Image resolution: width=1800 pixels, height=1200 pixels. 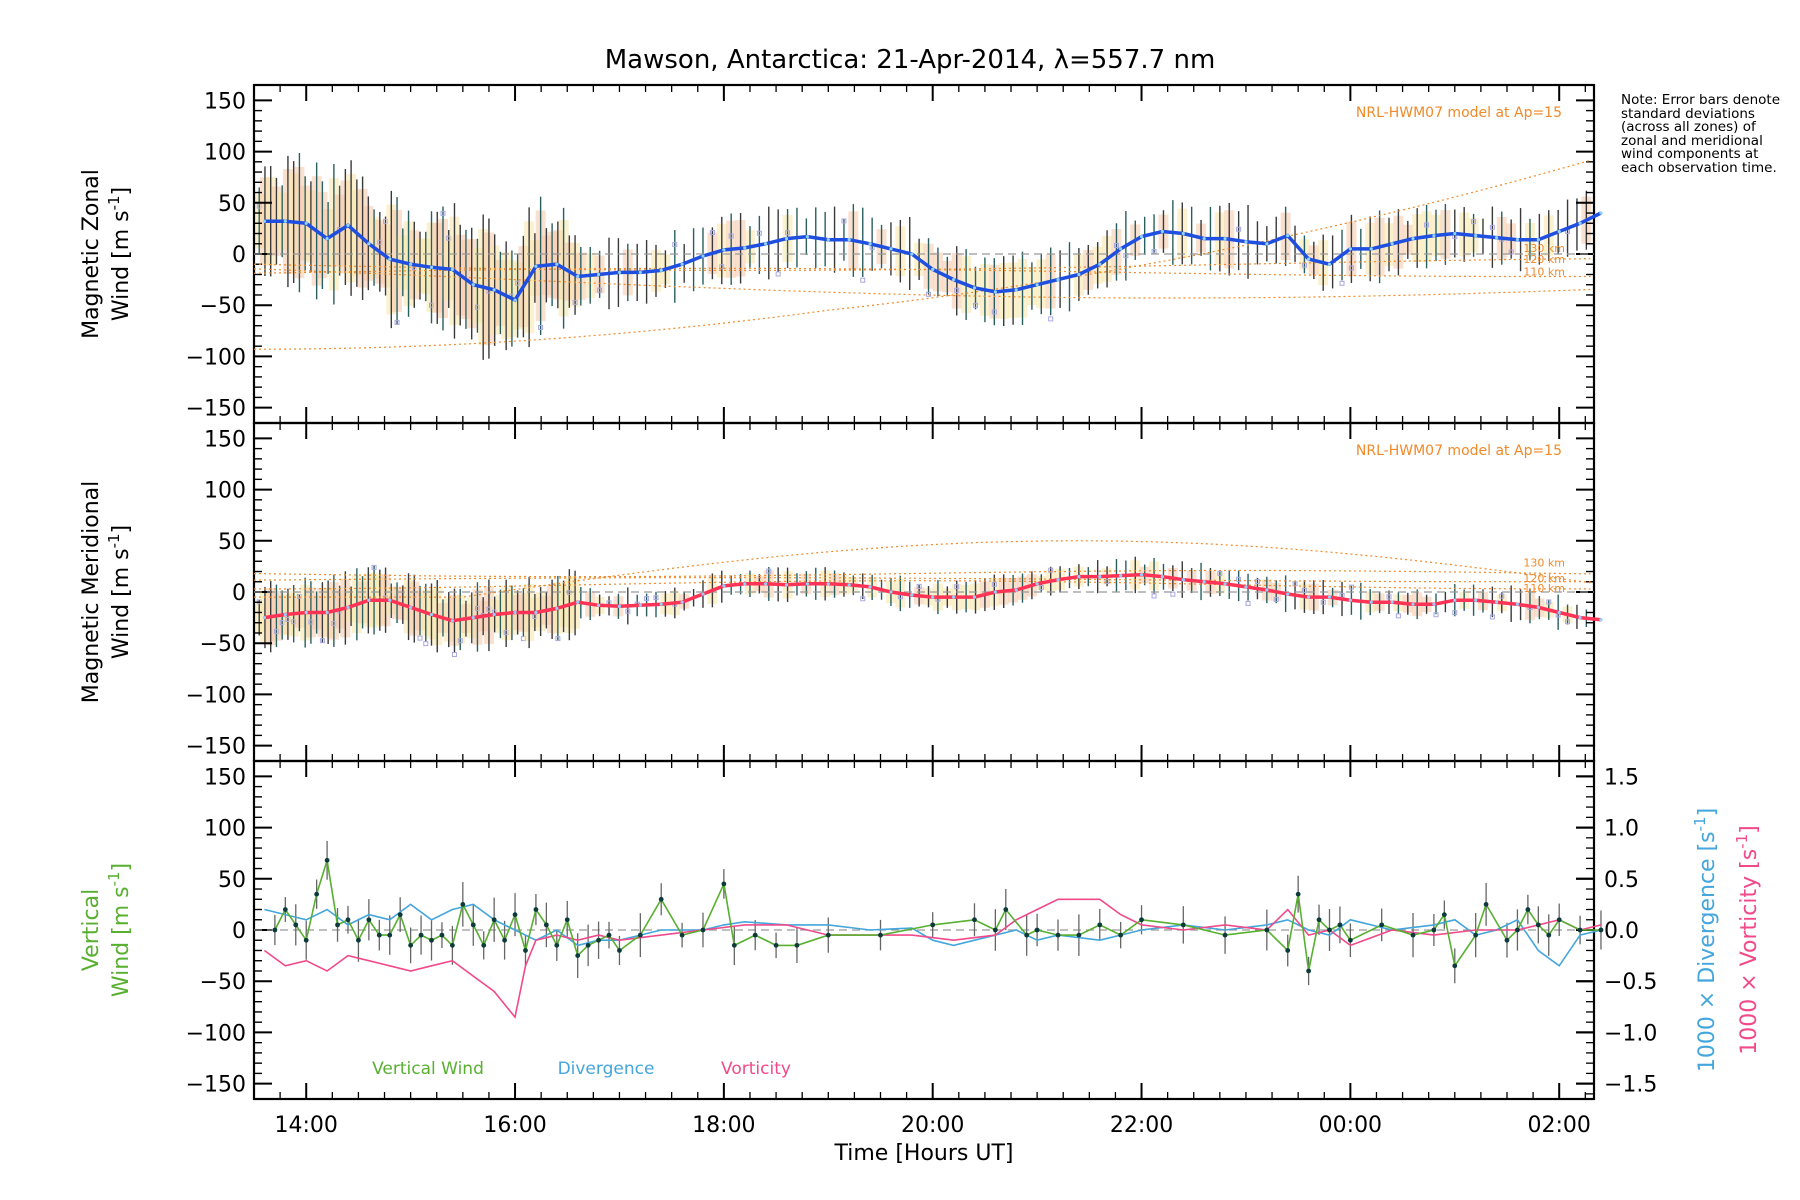 What do you see at coordinates (121, 867) in the screenshot?
I see `label-part: ]` at bounding box center [121, 867].